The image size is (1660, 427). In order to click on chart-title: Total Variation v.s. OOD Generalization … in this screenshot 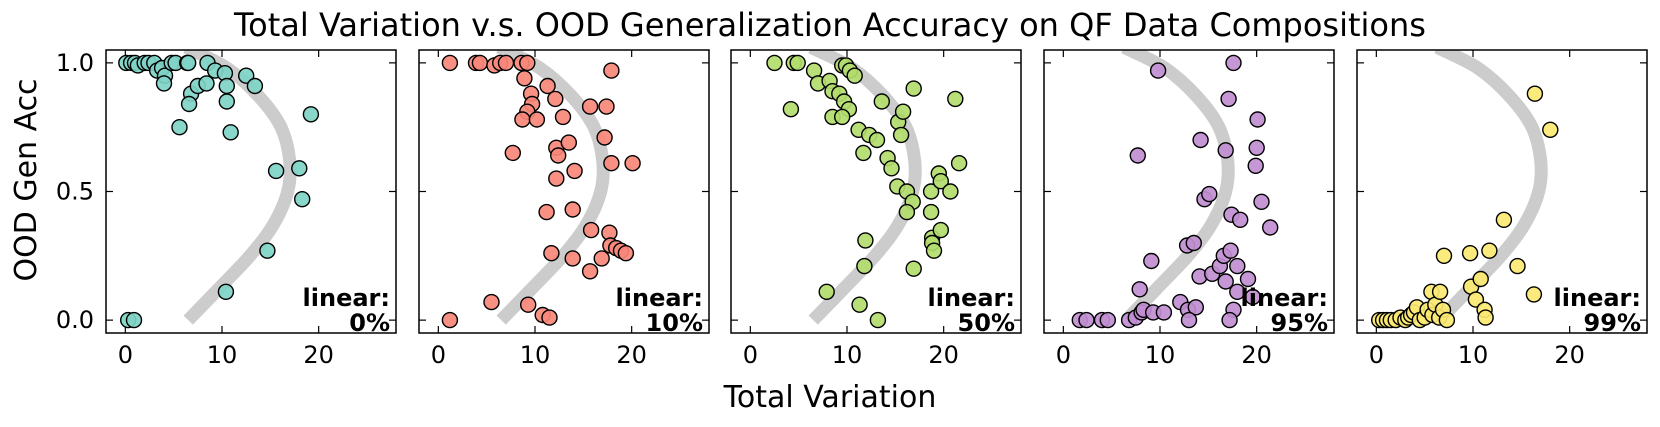, I will do `click(829, 25)`.